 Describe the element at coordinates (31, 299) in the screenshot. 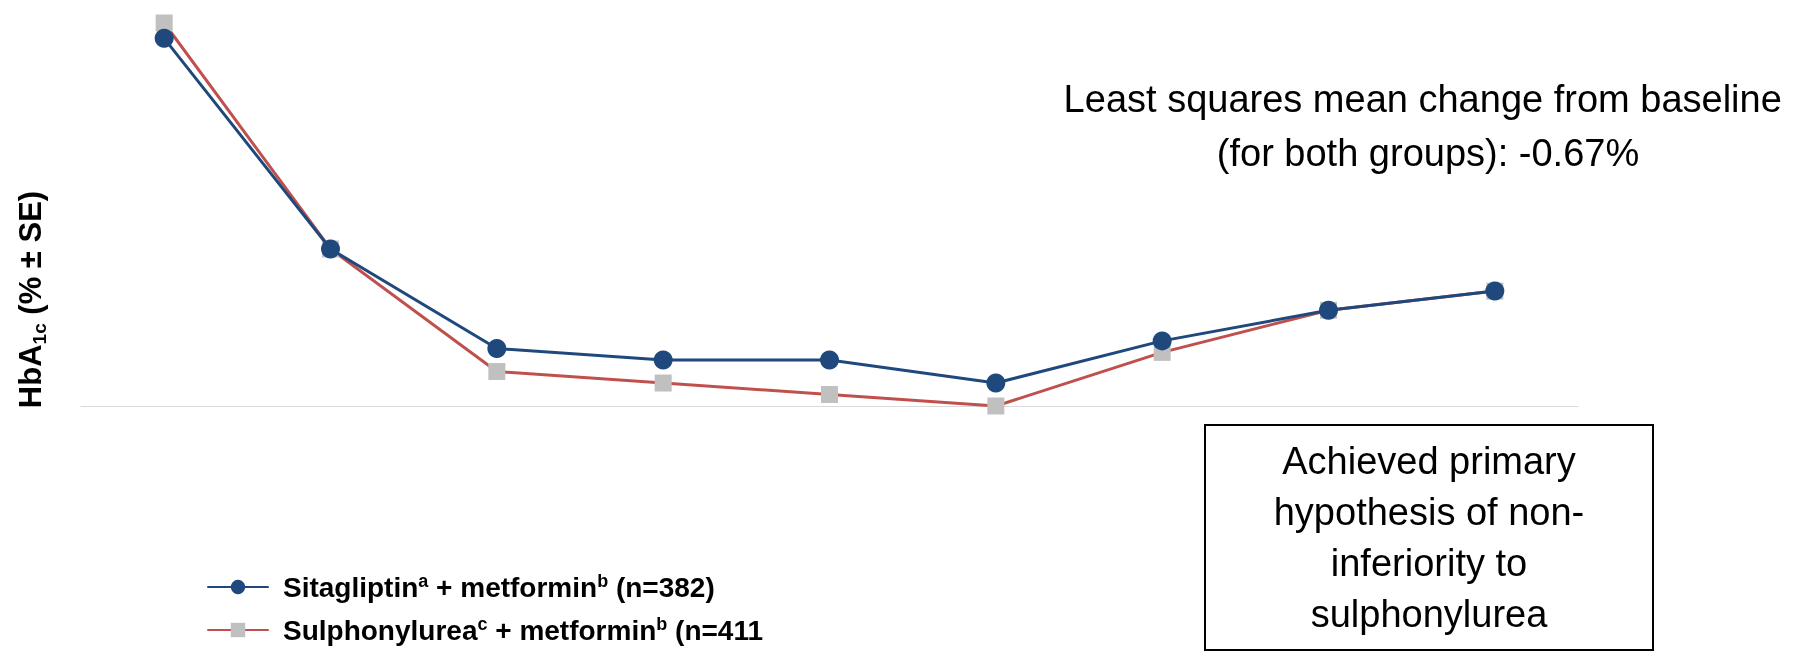

I see `y-axis-title: HbA1c (% ± SE)` at that location.